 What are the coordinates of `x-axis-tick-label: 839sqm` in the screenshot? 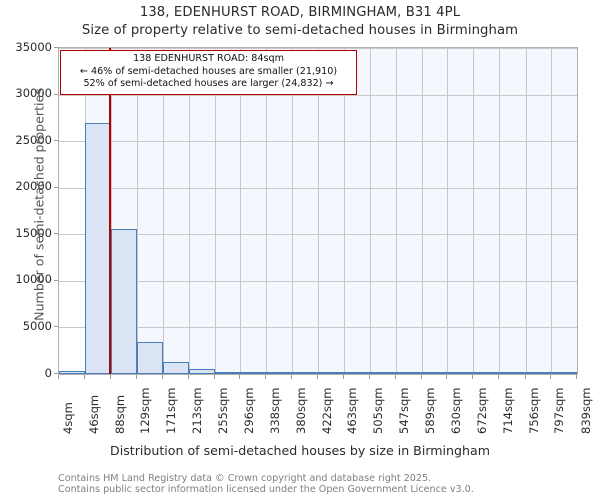 It's located at (585, 410).